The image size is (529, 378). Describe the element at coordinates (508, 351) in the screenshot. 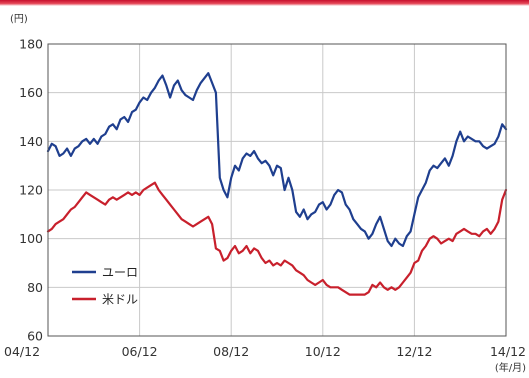

I see `x-tick-label: 14/12` at that location.